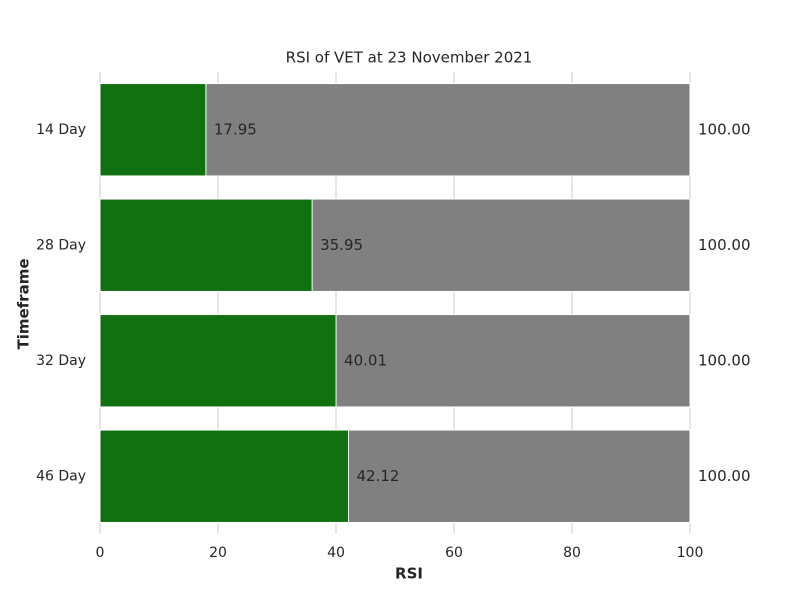 The image size is (800, 600). I want to click on x-tick-label: 100, so click(690, 553).